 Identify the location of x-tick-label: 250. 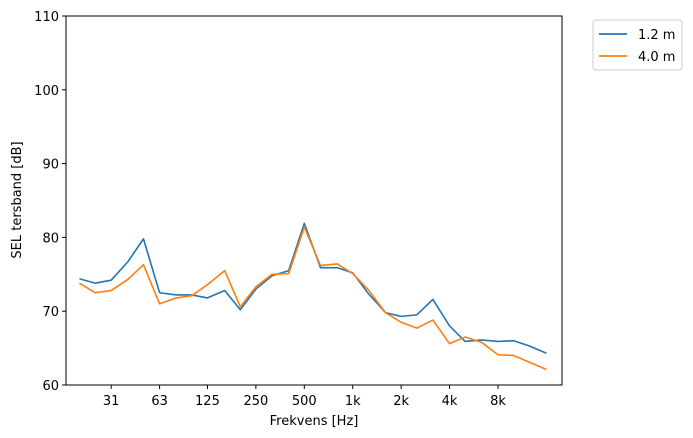
(255, 401).